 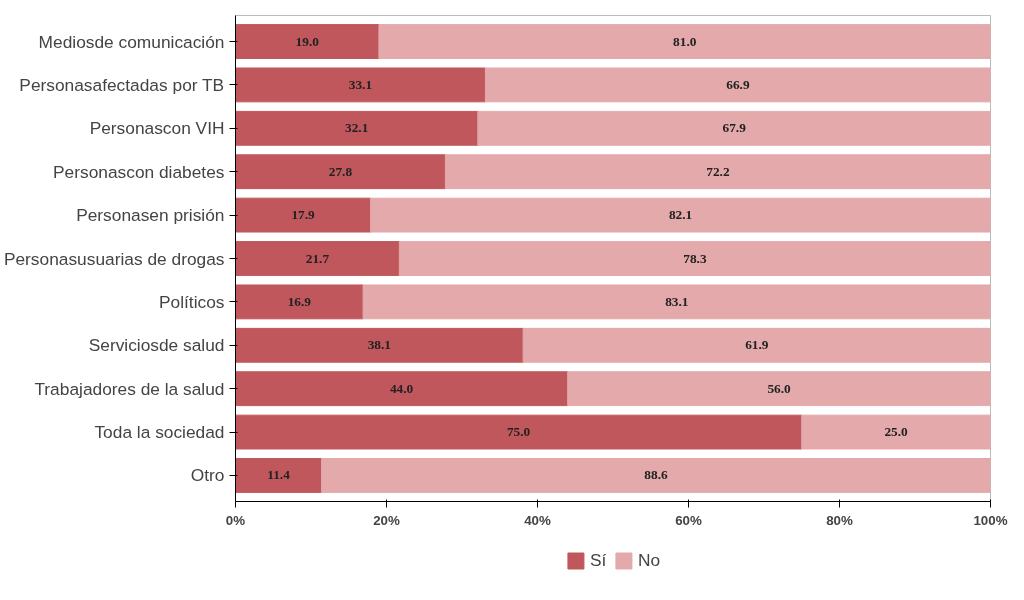 I want to click on y-tick-label: Toda la sociedad, so click(x=159, y=432).